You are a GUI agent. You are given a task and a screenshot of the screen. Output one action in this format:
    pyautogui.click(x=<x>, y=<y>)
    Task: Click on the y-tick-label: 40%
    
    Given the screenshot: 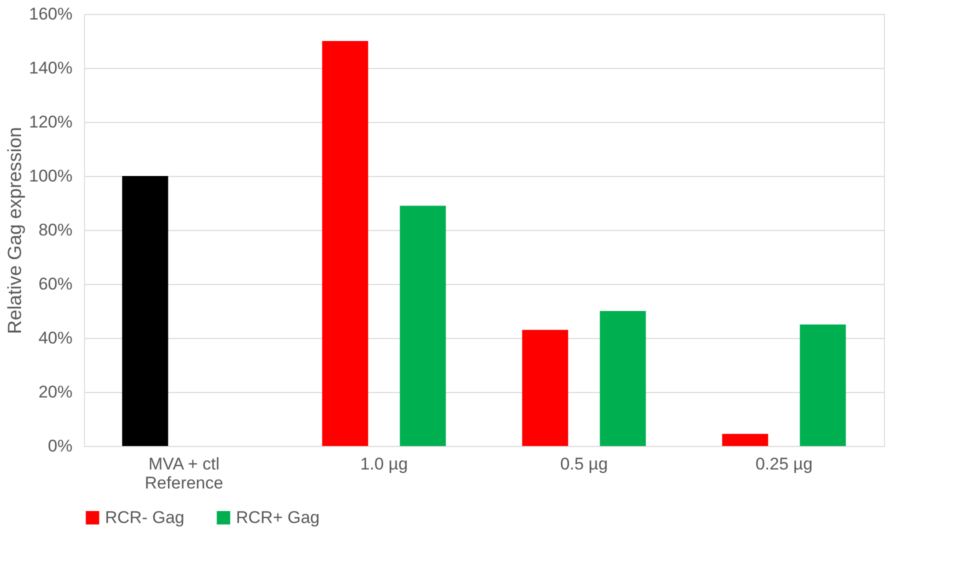 What is the action you would take?
    pyautogui.click(x=55, y=338)
    